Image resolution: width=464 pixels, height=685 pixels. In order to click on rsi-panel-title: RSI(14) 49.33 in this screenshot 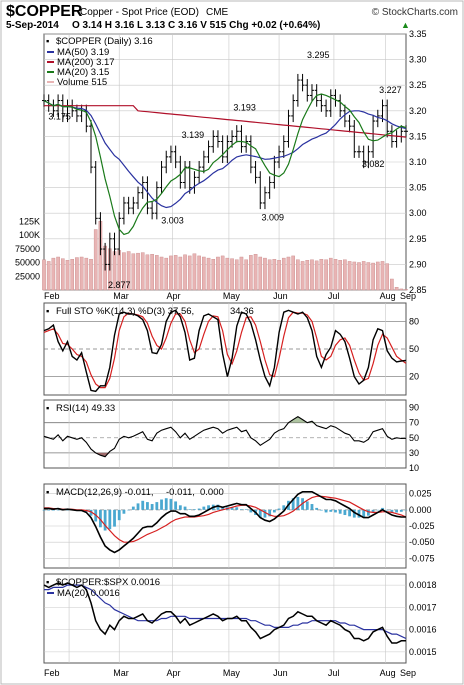, I will do `click(85, 408)`.